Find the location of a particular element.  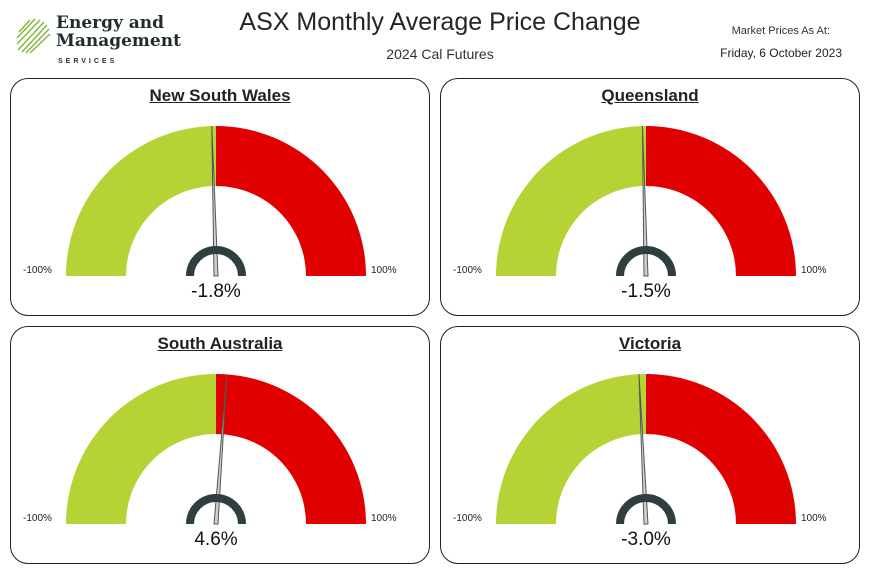

gauge-title: Queensland is located at coordinates (650, 95).